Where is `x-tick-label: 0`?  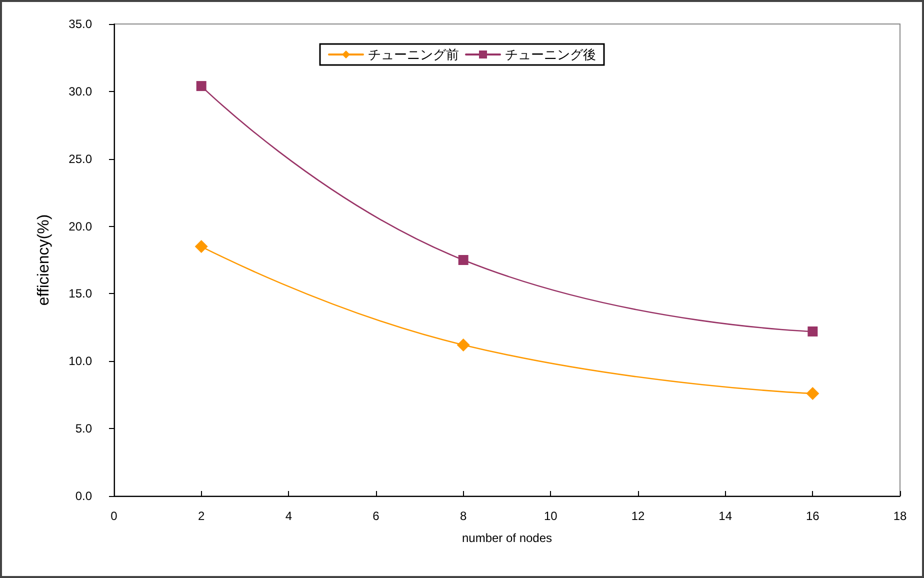
x-tick-label: 0 is located at coordinates (114, 516).